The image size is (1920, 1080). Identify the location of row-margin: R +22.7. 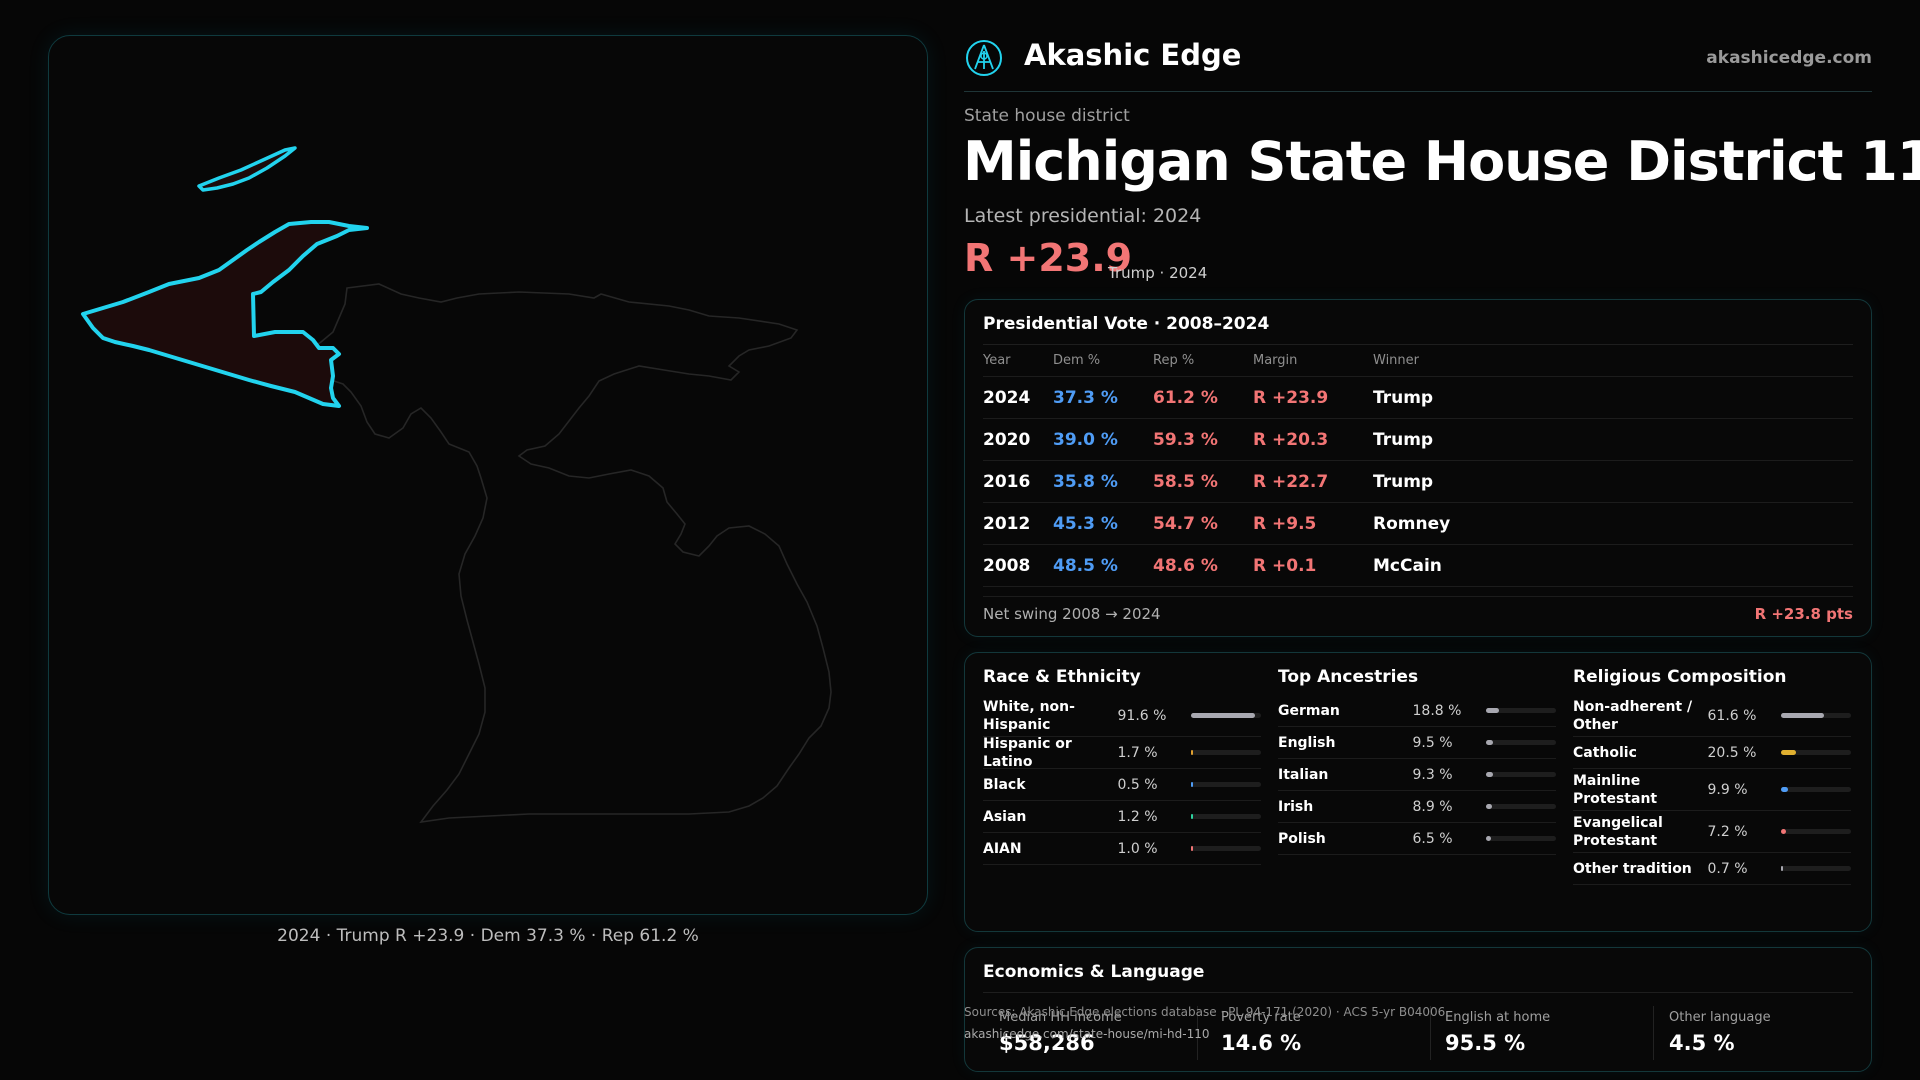
(1291, 481).